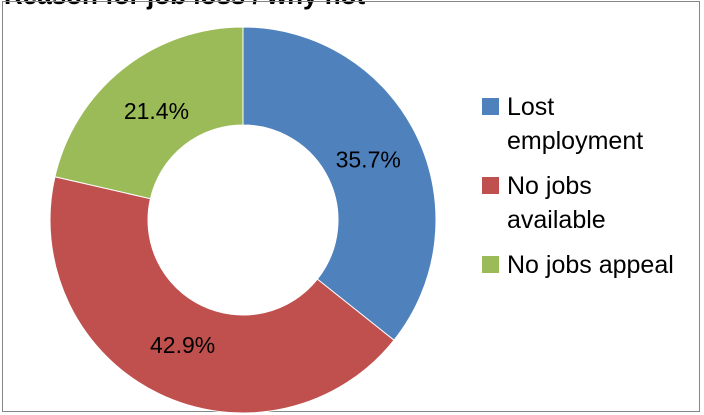  What do you see at coordinates (184, 5) in the screenshot?
I see `chart-title: Reason for job loss / why not` at bounding box center [184, 5].